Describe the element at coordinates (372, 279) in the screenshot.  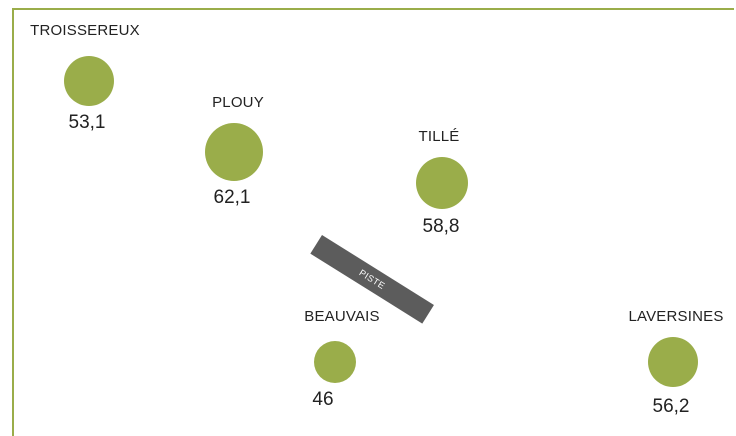
I see `runway-label: PISTE` at that location.